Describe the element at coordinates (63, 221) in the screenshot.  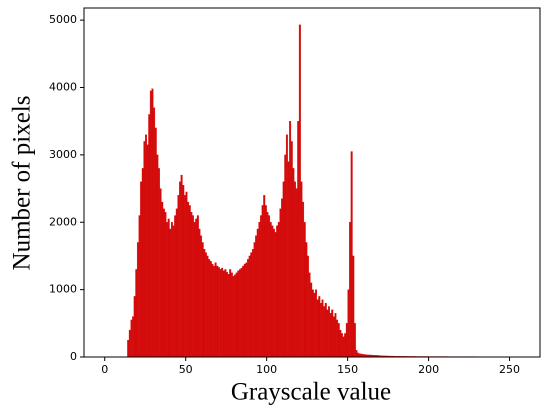
I see `y-tick-label: 2000` at that location.